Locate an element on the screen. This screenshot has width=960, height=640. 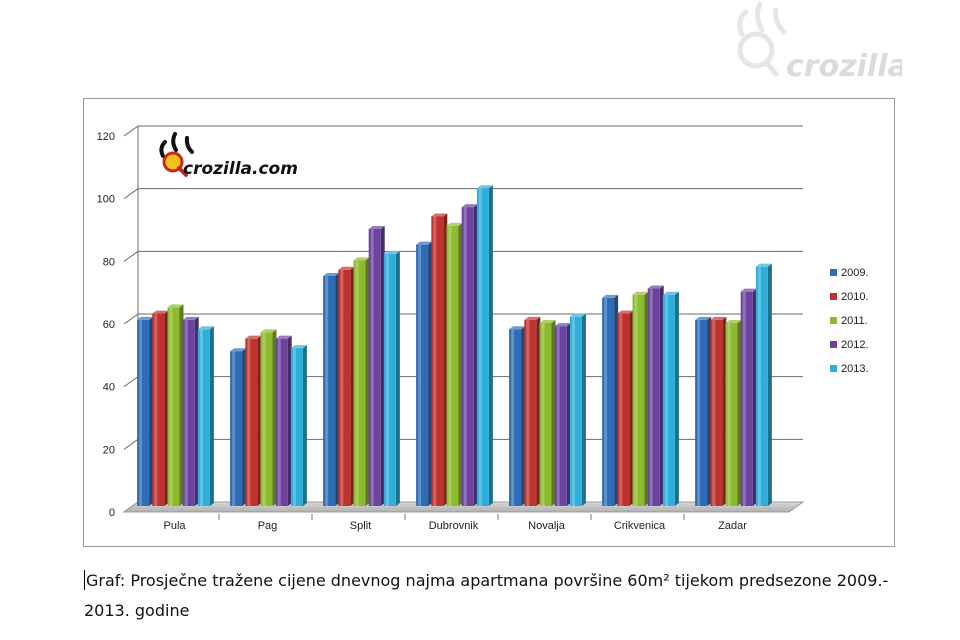
x-tick-label: Split is located at coordinates (360, 526).